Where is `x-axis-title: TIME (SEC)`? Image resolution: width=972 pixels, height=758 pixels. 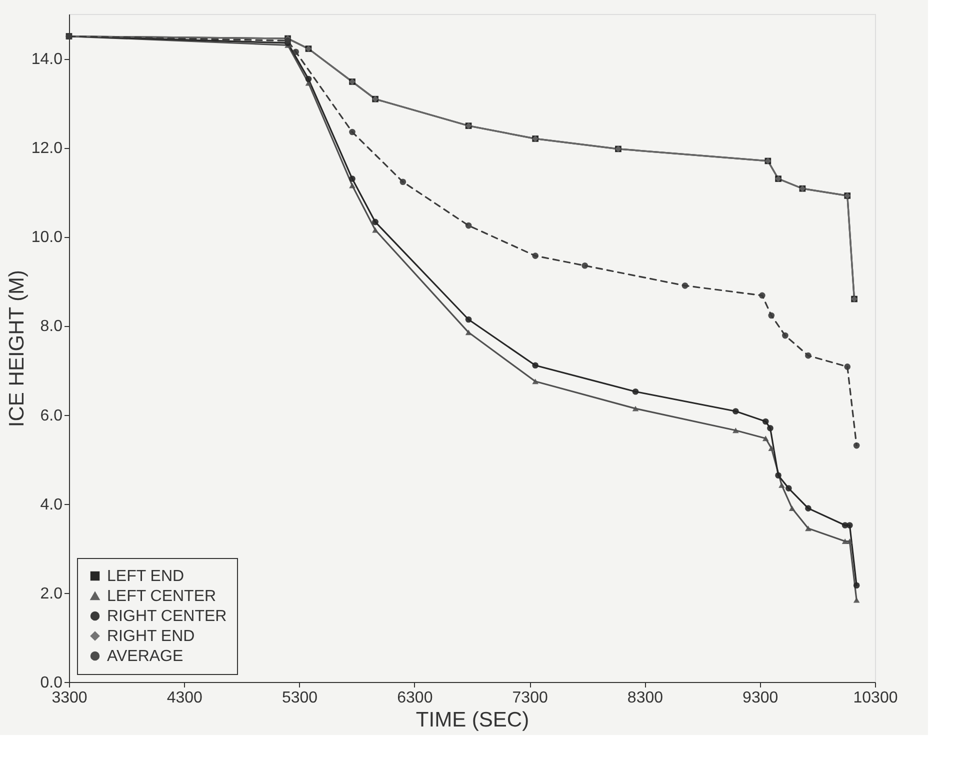
x-axis-title: TIME (SEC) is located at coordinates (473, 720).